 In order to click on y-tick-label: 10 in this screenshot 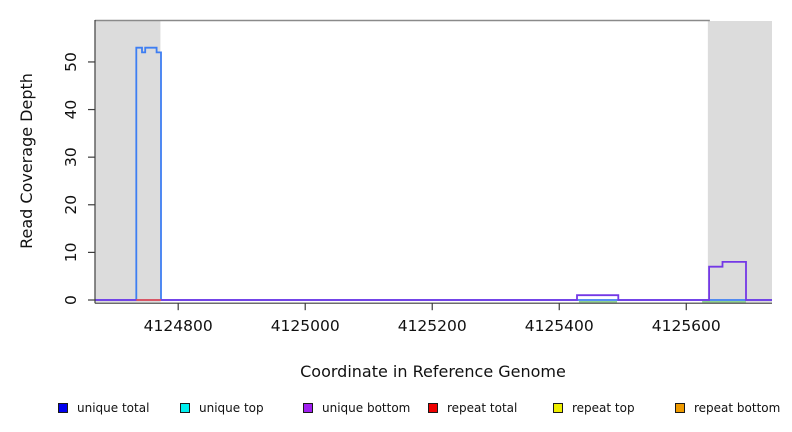, I will do `click(71, 253)`.